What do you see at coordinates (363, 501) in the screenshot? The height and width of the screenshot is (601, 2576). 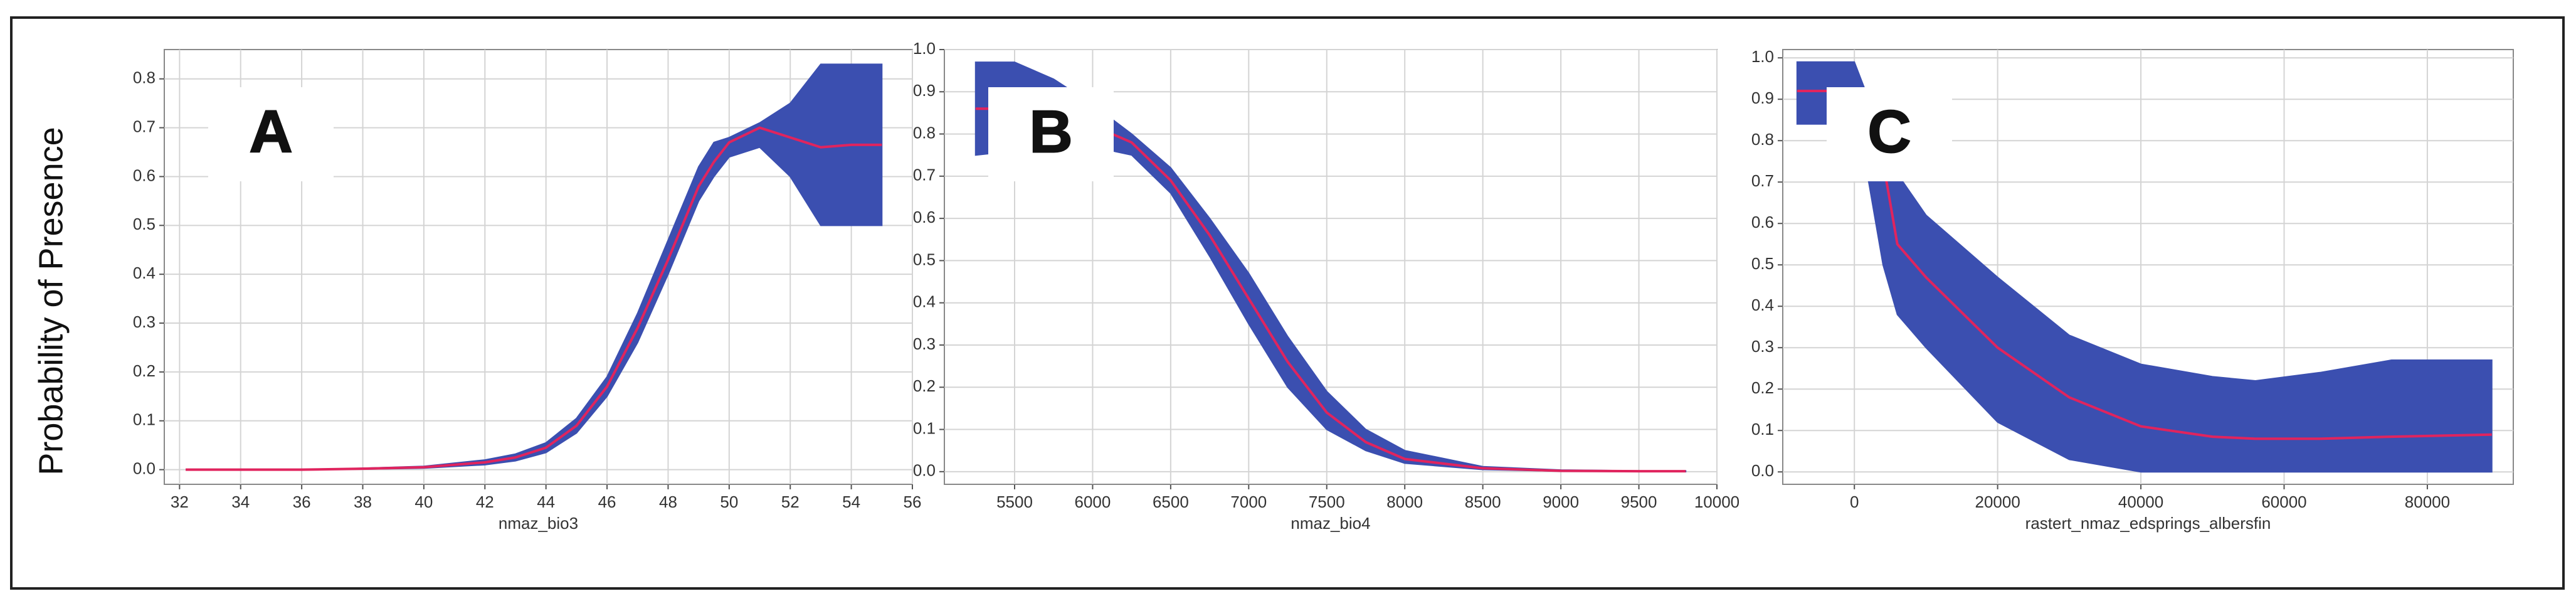 I see `x-tick-label: 38` at bounding box center [363, 501].